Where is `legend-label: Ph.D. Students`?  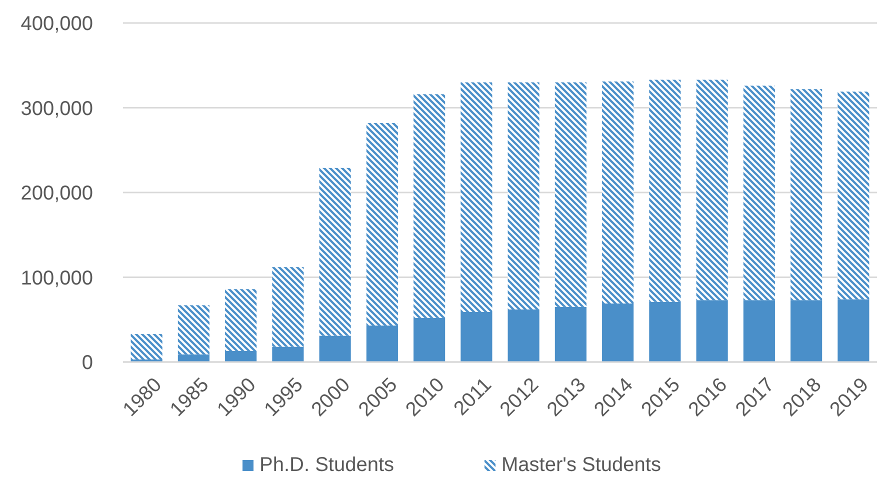 legend-label: Ph.D. Students is located at coordinates (327, 465).